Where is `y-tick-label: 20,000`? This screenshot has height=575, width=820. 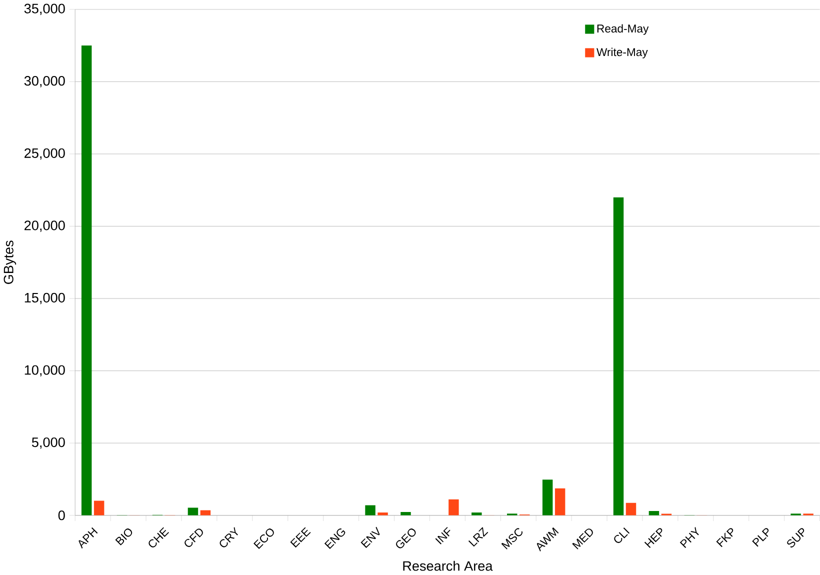
y-tick-label: 20,000 is located at coordinates (44, 226).